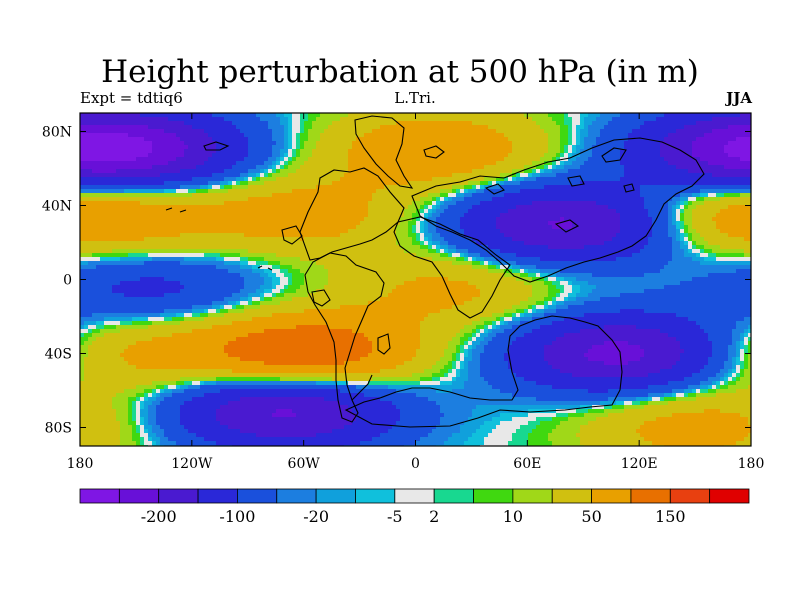  What do you see at coordinates (57, 133) in the screenshot?
I see `y-tick-label: 80N` at bounding box center [57, 133].